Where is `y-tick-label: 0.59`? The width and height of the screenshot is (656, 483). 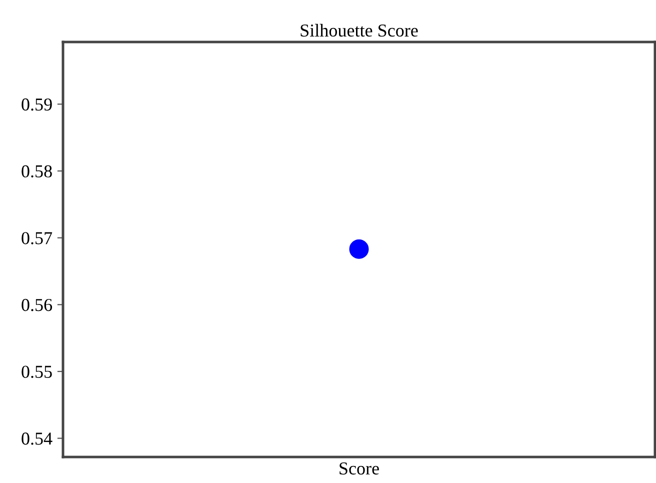
y-tick-label: 0.59 is located at coordinates (37, 104).